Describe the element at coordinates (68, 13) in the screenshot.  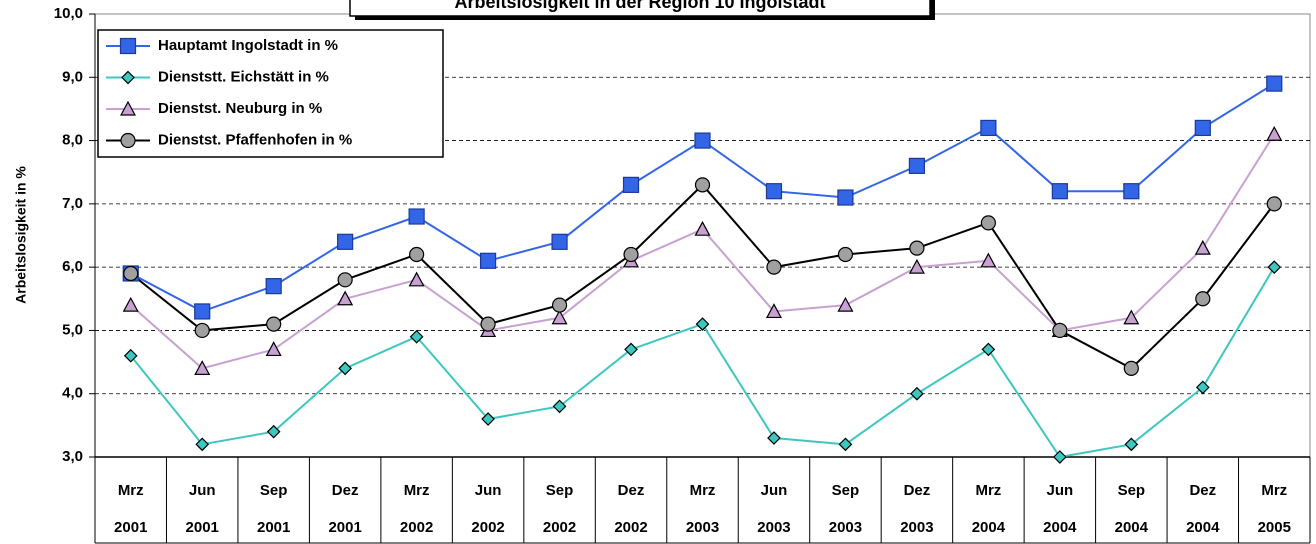
I see `y-tick-label: 10,0` at that location.